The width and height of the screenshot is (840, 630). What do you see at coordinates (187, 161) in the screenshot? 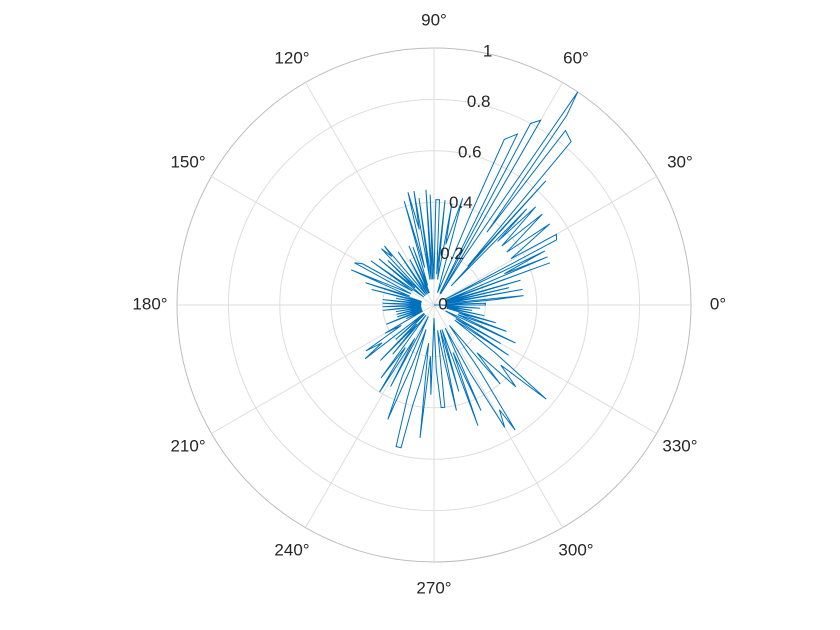
I see `theta-tick-label-150: 150°` at bounding box center [187, 161].